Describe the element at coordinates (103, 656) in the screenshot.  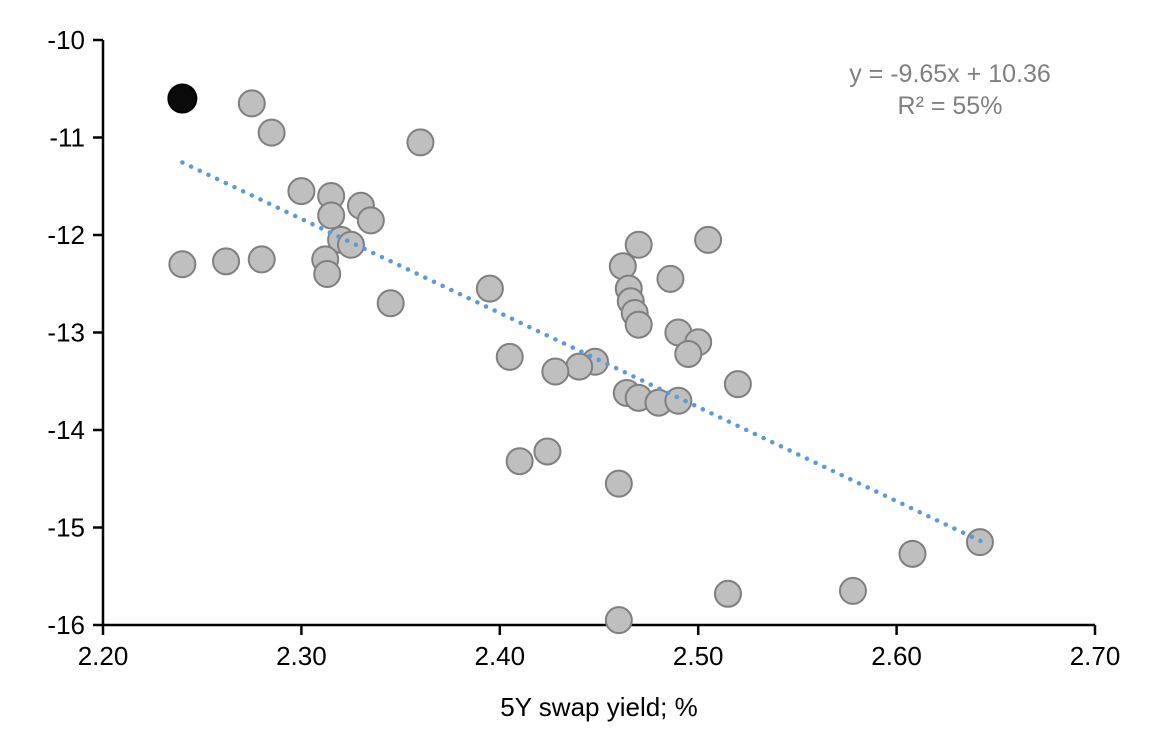
I see `x-tick-label: 2.20` at that location.